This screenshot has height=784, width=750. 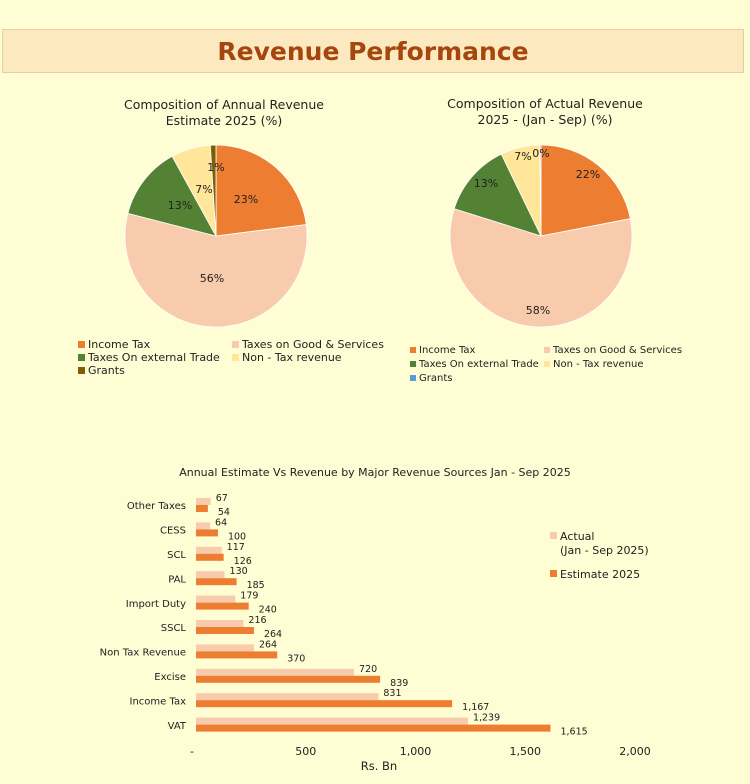 What do you see at coordinates (243, 561) in the screenshot?
I see `bar-estimate-label: 126` at bounding box center [243, 561].